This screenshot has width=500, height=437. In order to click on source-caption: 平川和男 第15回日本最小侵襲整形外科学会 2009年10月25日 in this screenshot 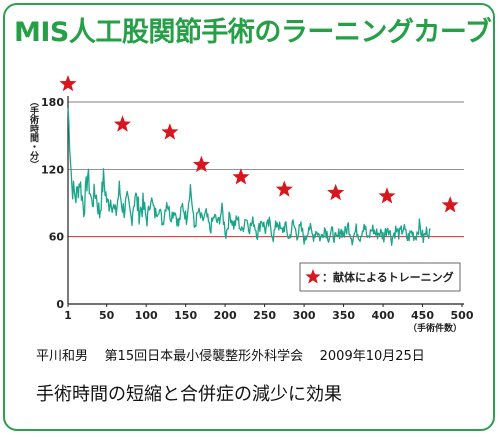, I will do `click(230, 354)`.